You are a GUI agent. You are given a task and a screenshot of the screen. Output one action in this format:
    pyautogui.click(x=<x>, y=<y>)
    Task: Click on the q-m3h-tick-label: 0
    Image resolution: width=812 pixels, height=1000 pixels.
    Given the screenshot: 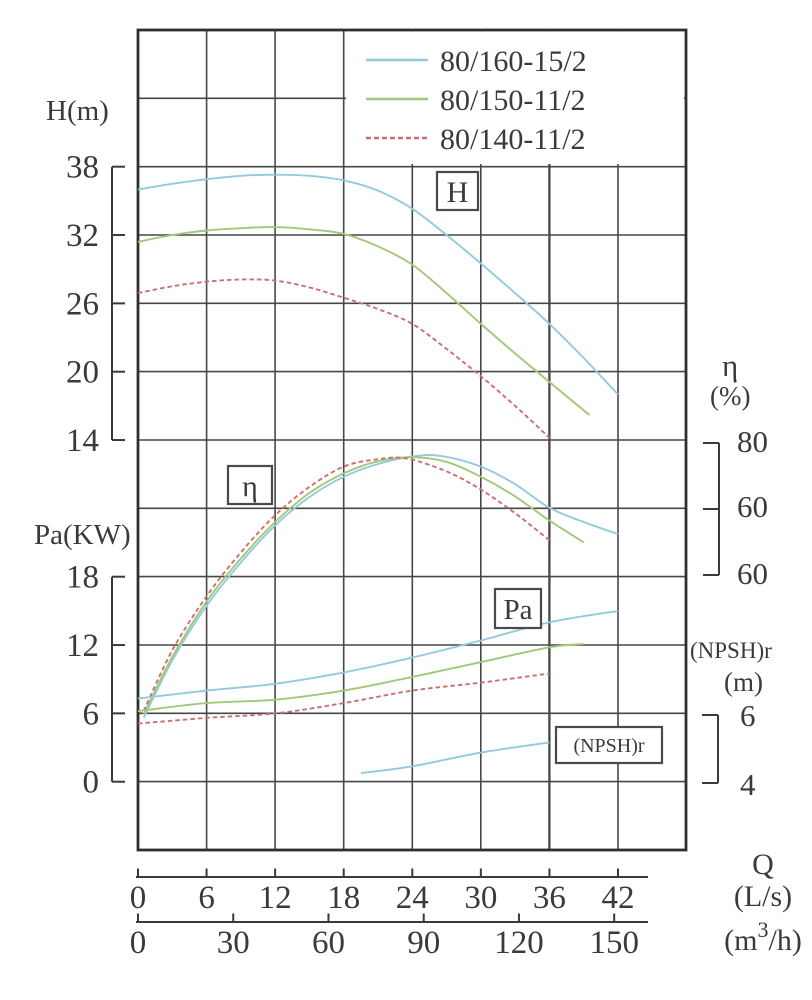 What is the action you would take?
    pyautogui.click(x=138, y=943)
    